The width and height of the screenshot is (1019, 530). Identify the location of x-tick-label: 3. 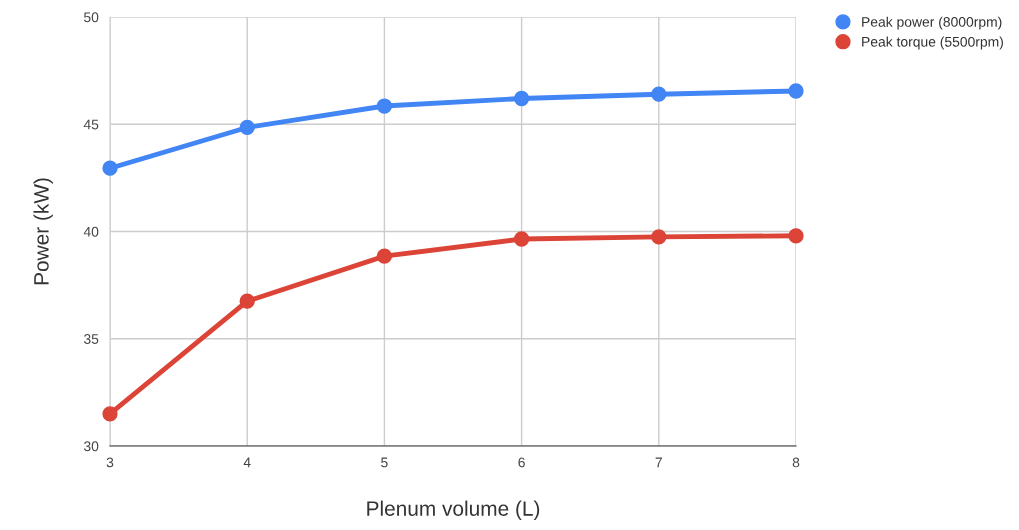
(110, 462).